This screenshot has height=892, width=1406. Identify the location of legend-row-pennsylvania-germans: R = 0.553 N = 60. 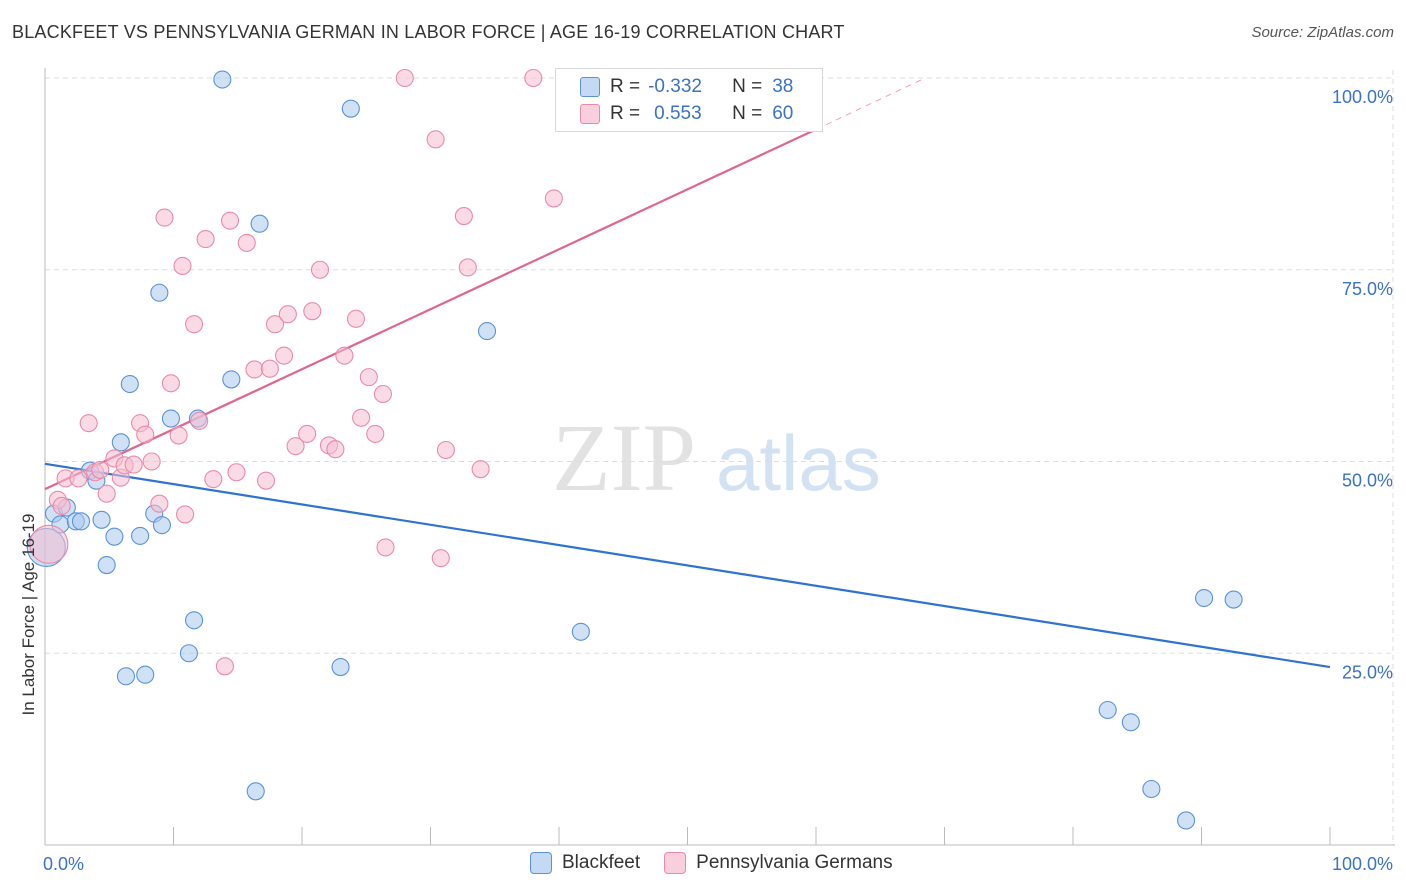
(674, 114).